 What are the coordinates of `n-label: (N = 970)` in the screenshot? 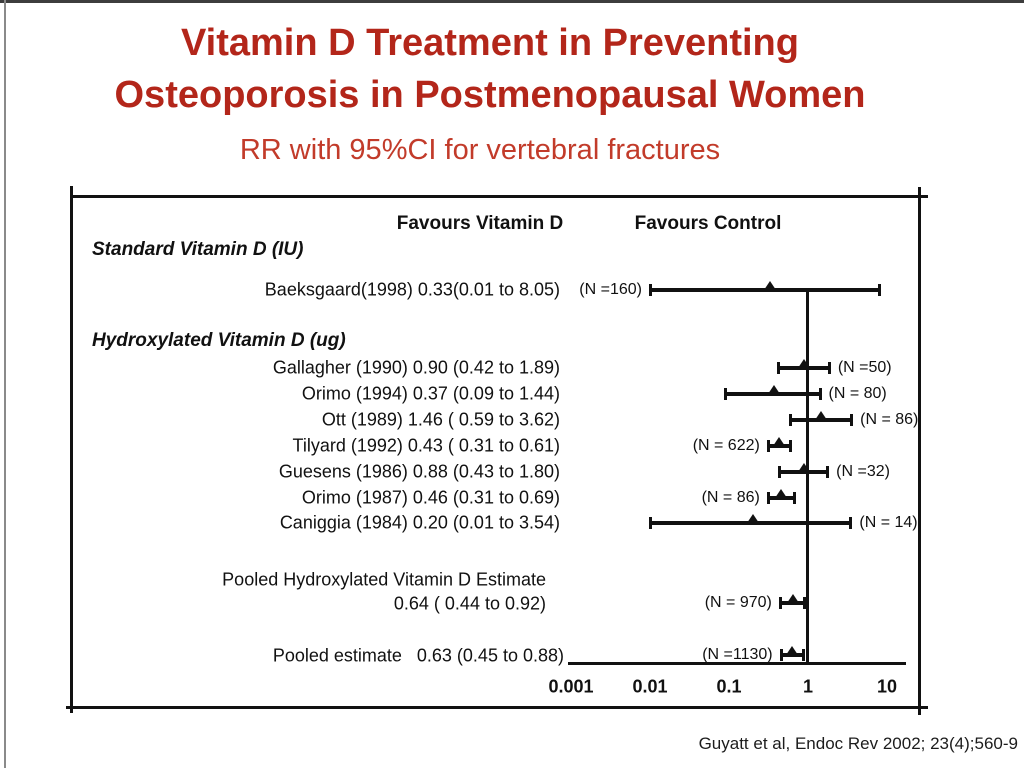 It's located at (738, 602).